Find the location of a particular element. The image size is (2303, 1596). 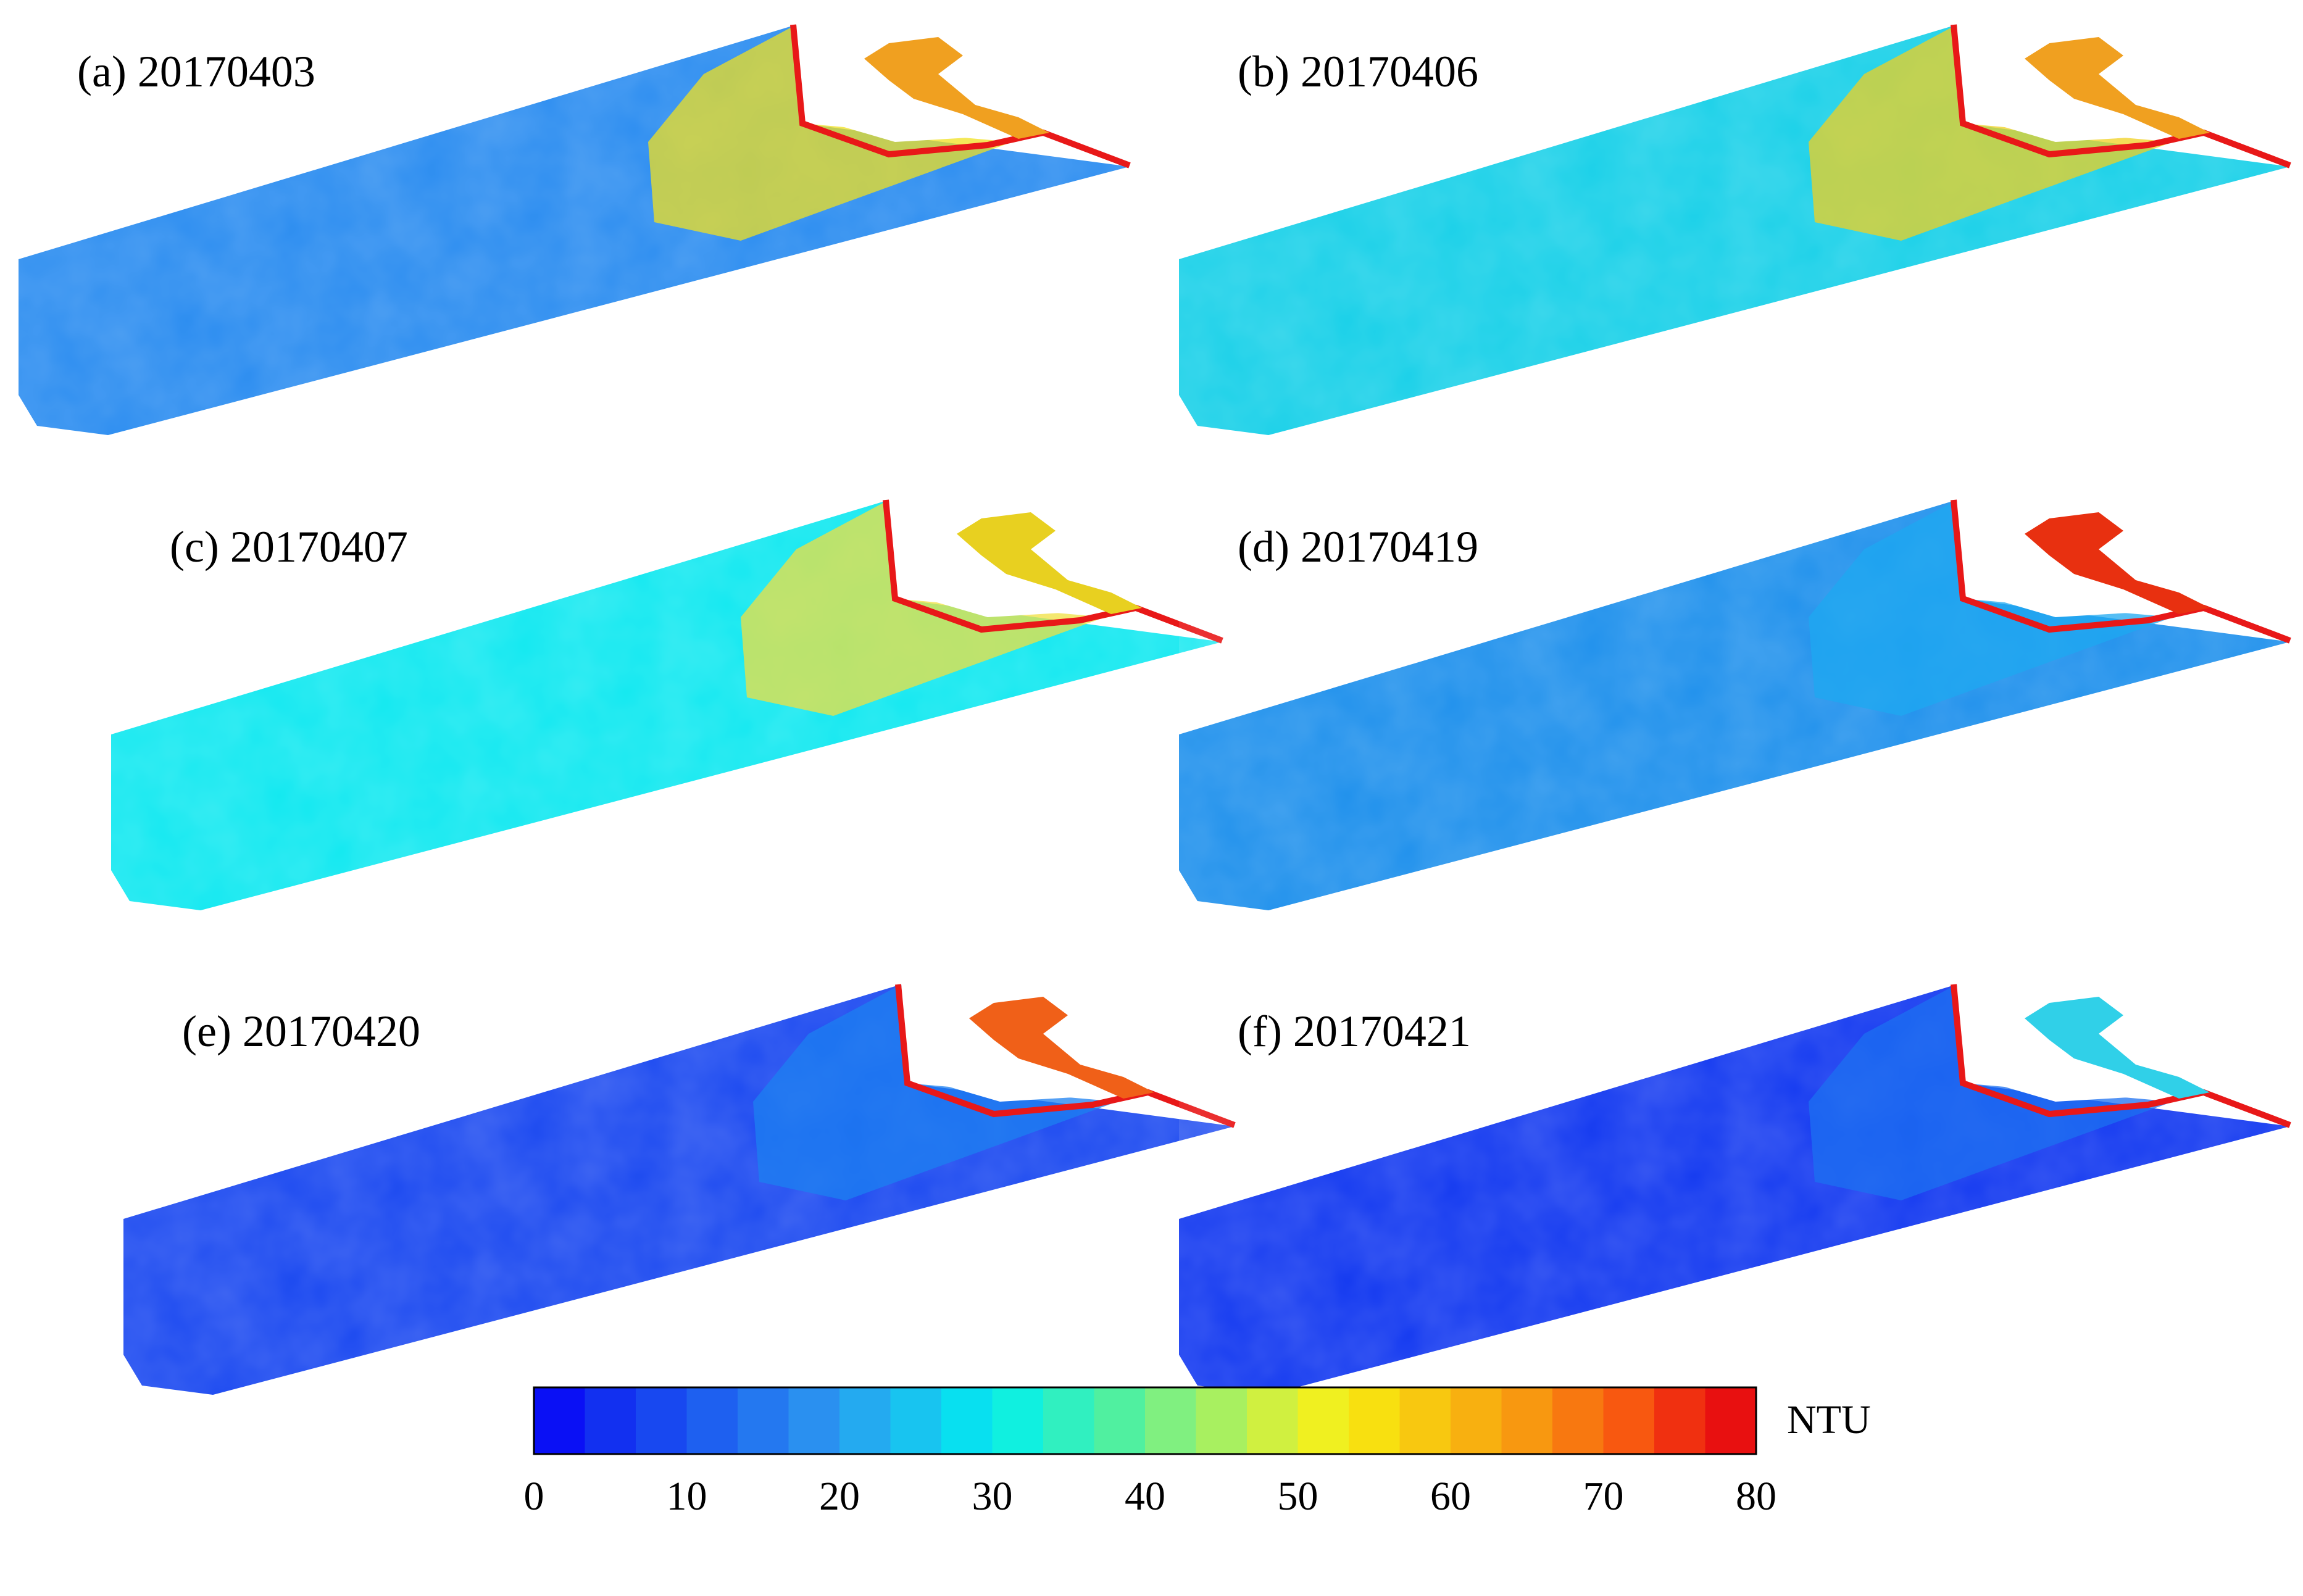

map-panel: (f) 20170421 is located at coordinates (1735, 1189).